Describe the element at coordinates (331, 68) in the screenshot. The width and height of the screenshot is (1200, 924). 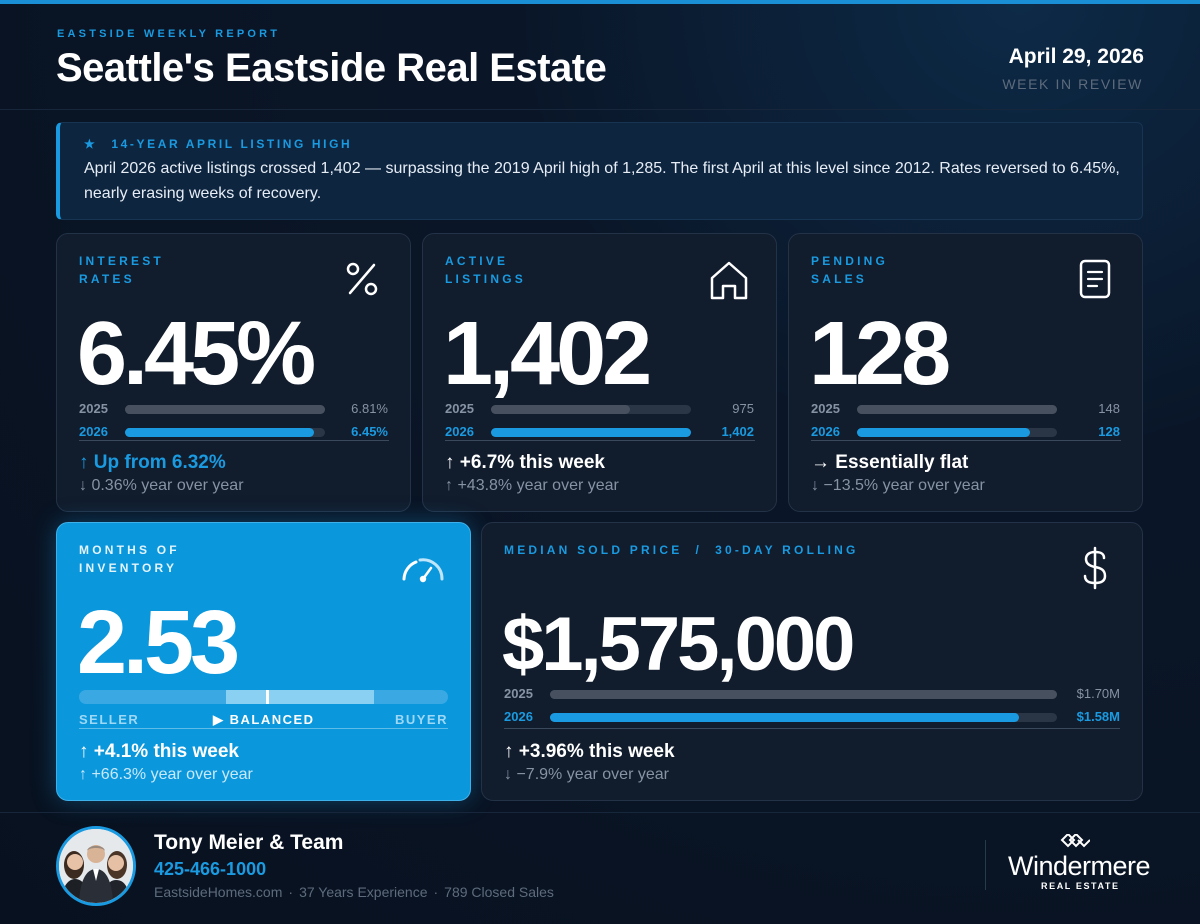
I see `page-title: Seattle's Eastside Real Estate` at that location.